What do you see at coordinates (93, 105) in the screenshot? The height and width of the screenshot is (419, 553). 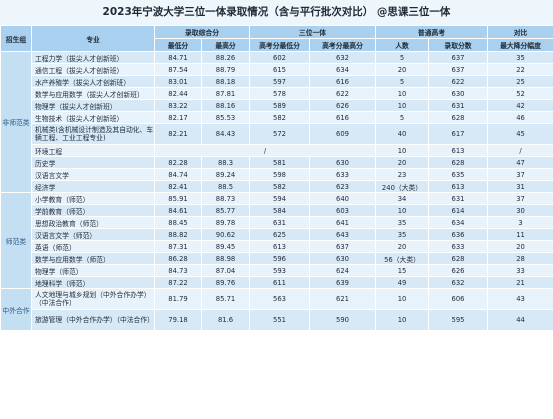 I see `major-cell: 物理学（拔尖人才创新班）` at bounding box center [93, 105].